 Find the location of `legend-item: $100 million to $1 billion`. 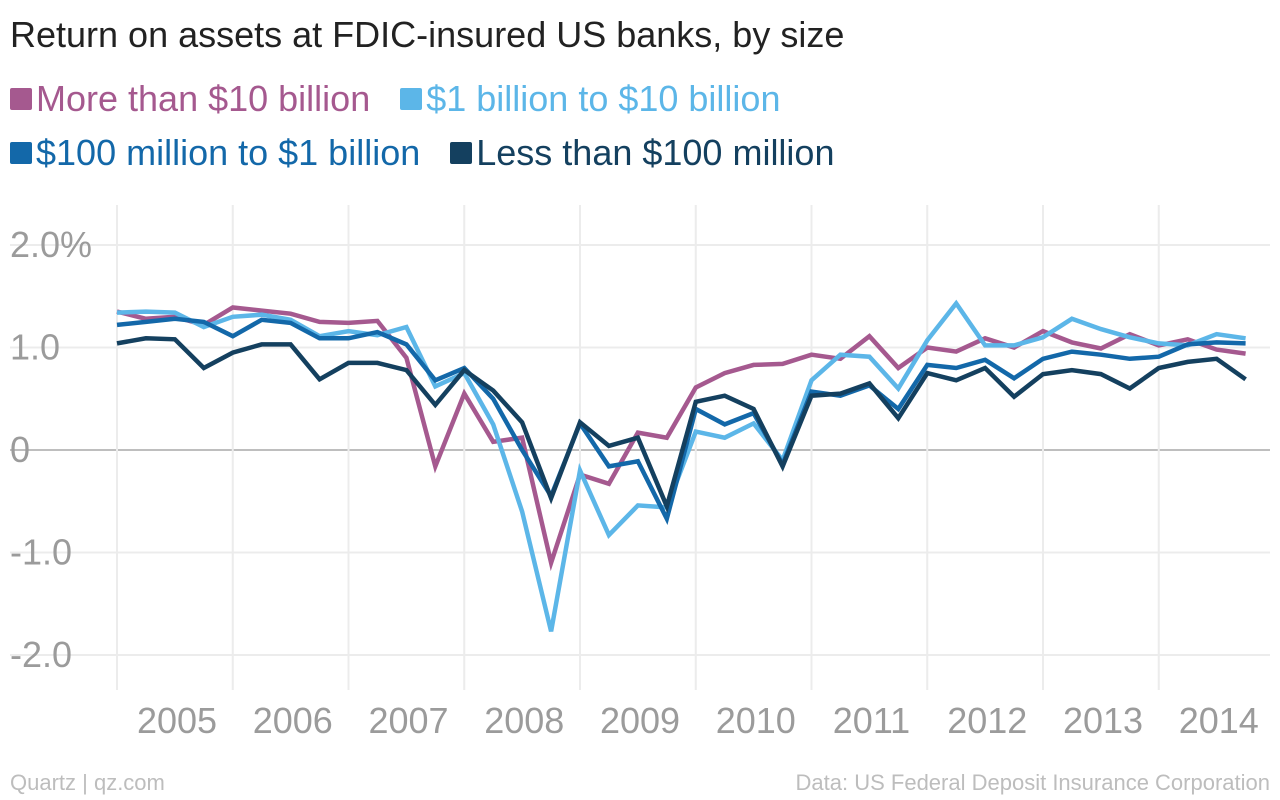

legend-item: $100 million to $1 billion is located at coordinates (215, 153).